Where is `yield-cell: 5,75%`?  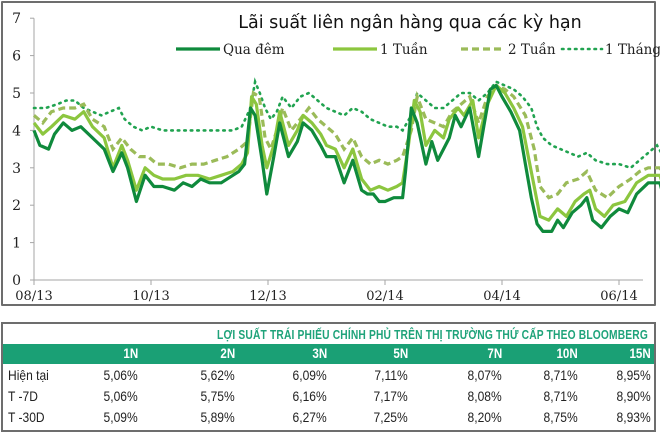
yield-cell: 5,75% is located at coordinates (217, 396).